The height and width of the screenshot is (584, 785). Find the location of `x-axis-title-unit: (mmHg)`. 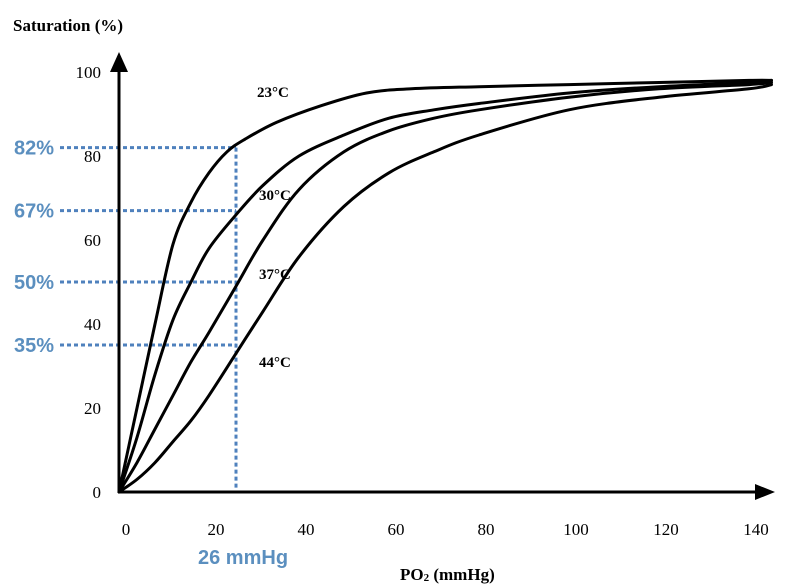

x-axis-title-unit: (mmHg) is located at coordinates (462, 574).